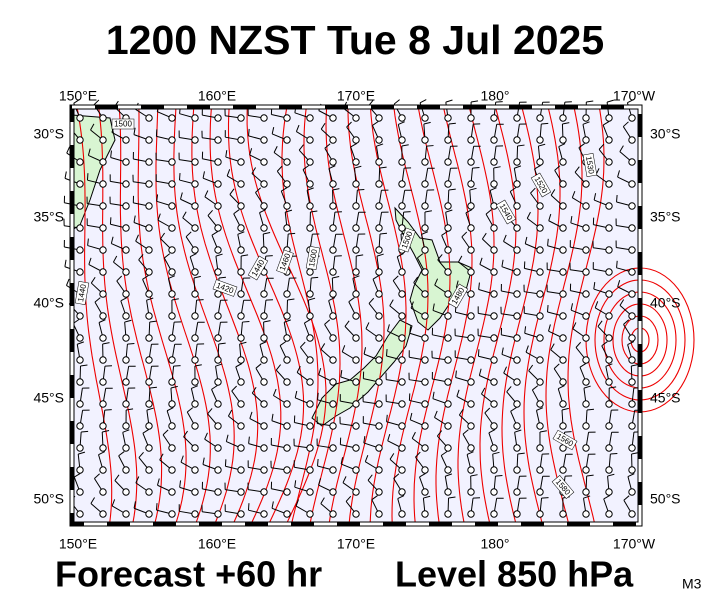 The image size is (711, 600). I want to click on lat-label-right: 45°S, so click(665, 398).